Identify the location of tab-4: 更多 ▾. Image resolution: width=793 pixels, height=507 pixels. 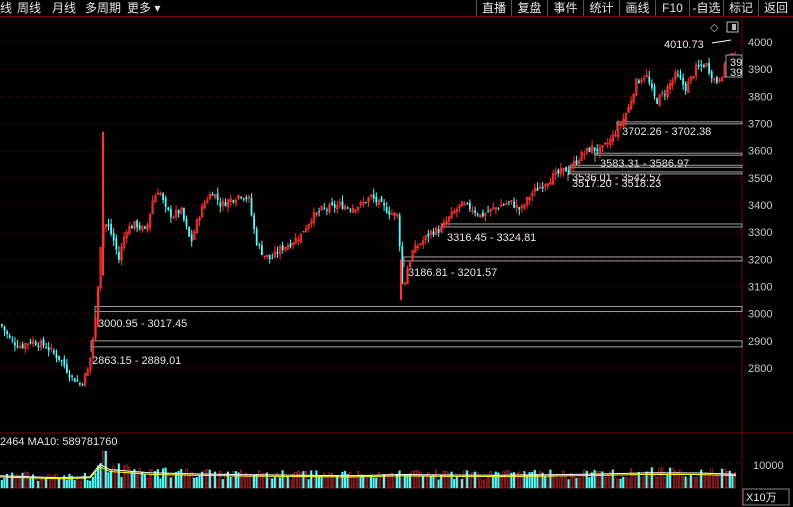
(144, 8).